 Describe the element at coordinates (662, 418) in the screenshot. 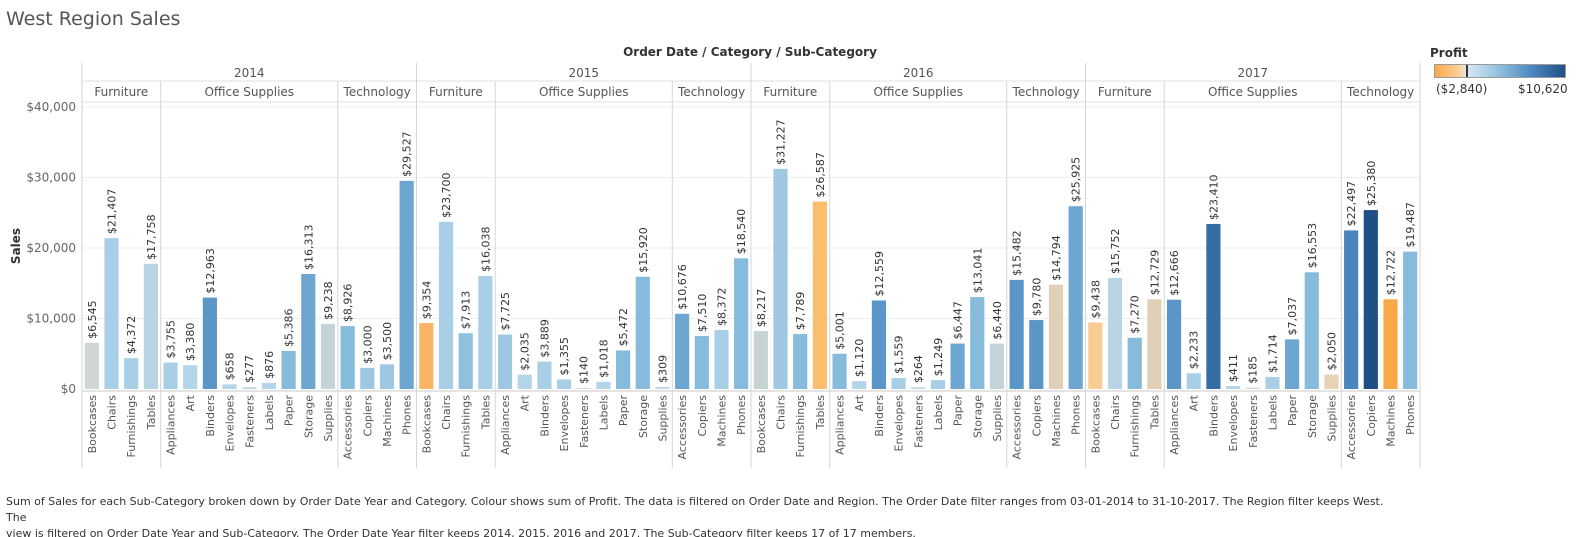

I see `x-tick-label: Supplies` at that location.